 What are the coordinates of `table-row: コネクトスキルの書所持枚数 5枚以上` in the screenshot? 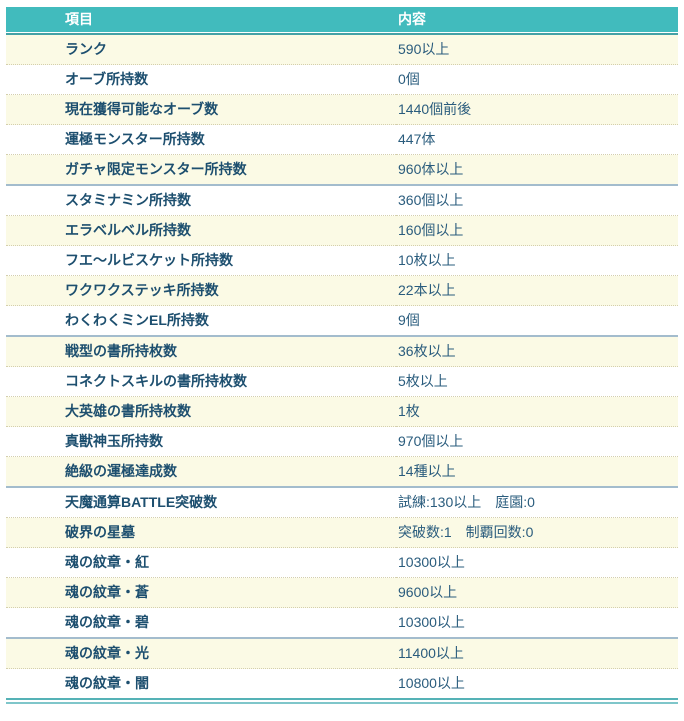 It's located at (342, 382).